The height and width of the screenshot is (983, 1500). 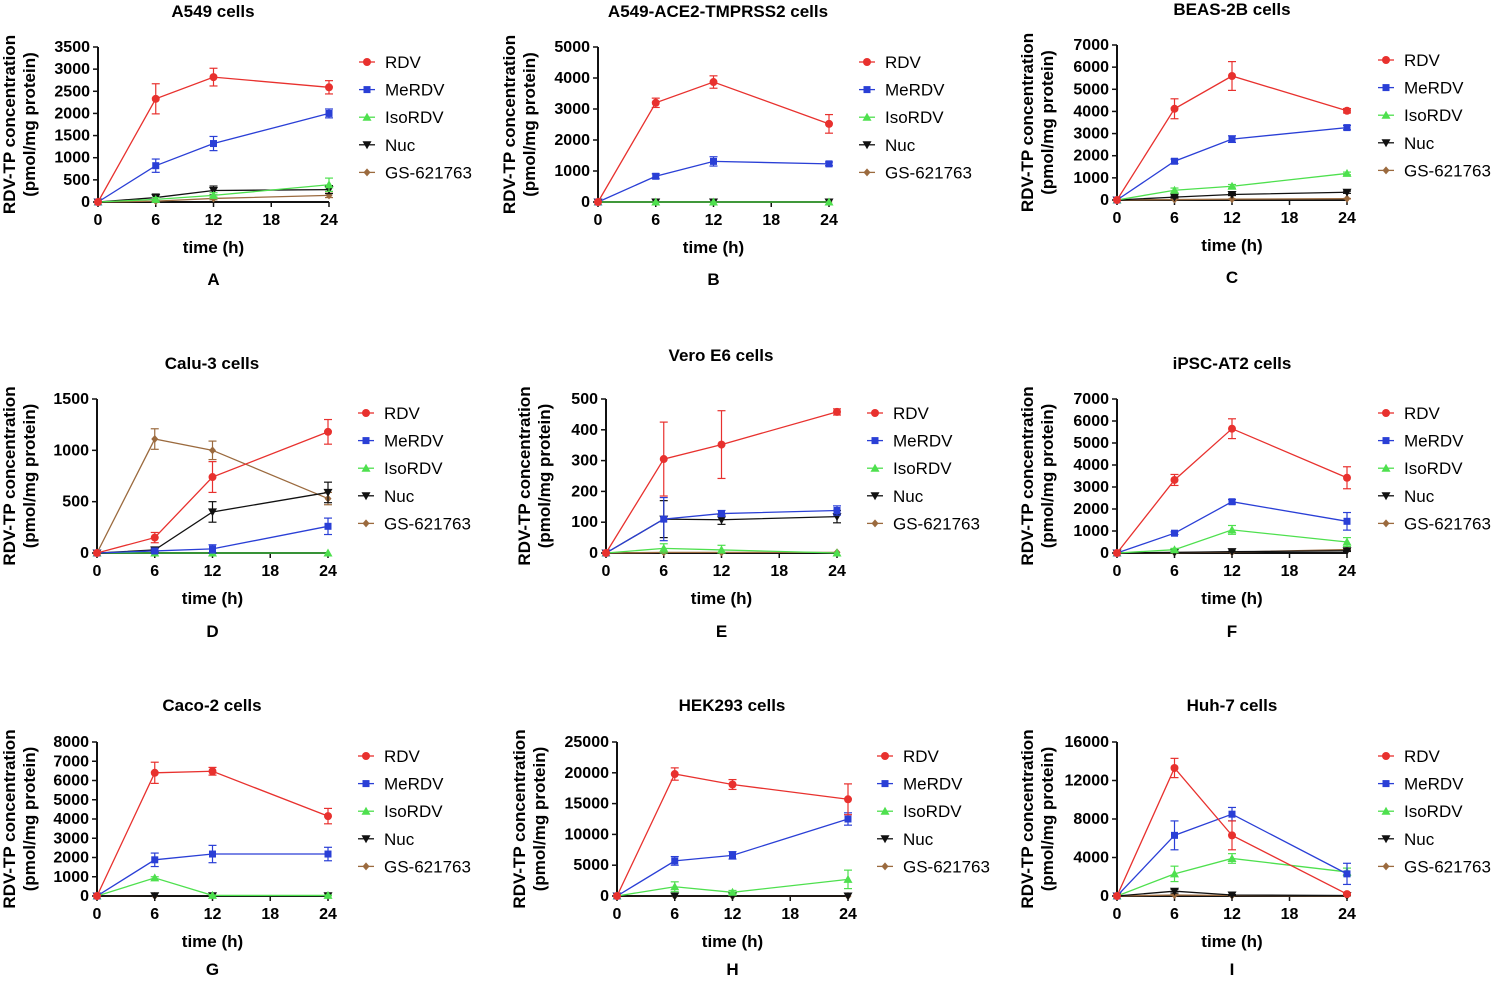 What do you see at coordinates (1091, 858) in the screenshot?
I see `y-tick-label: 4000` at bounding box center [1091, 858].